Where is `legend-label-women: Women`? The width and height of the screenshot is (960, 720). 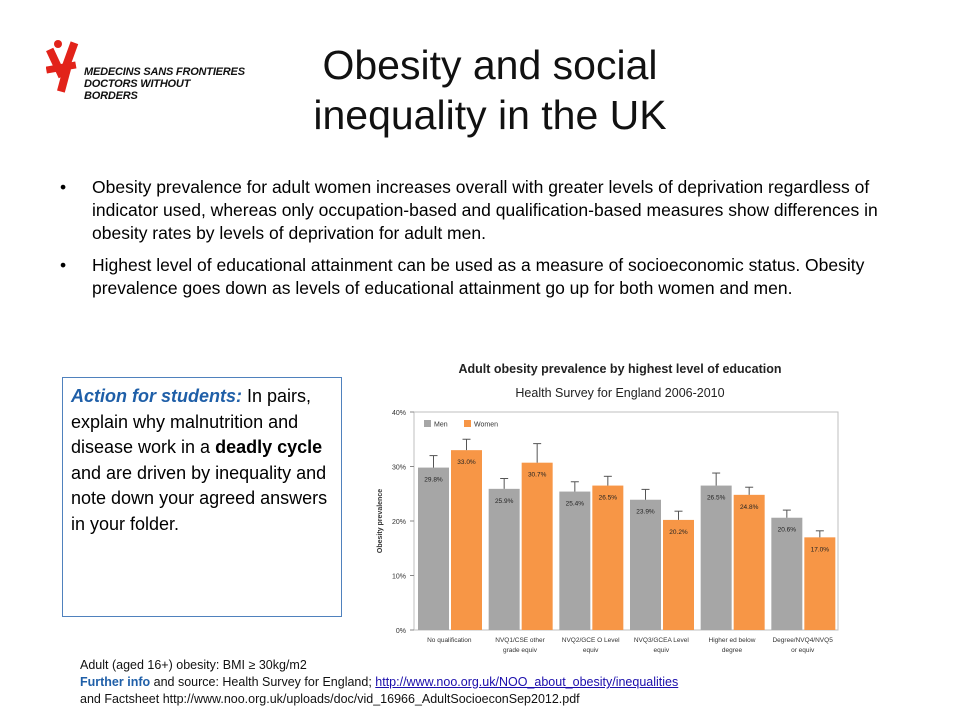
legend-label-women: Women is located at coordinates (486, 425).